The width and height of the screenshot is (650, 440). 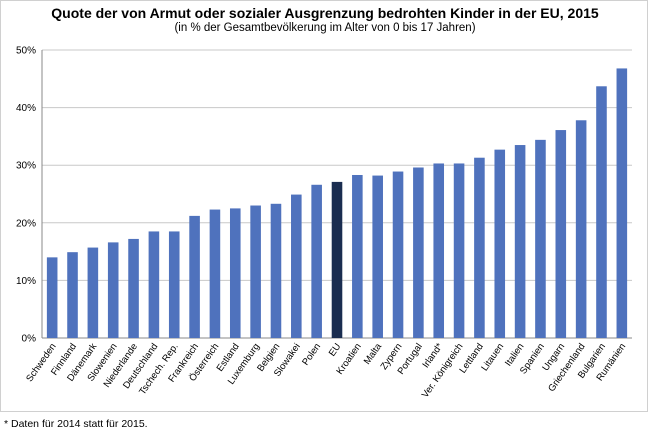 I want to click on y-tick-label: 40%, so click(x=26, y=108).